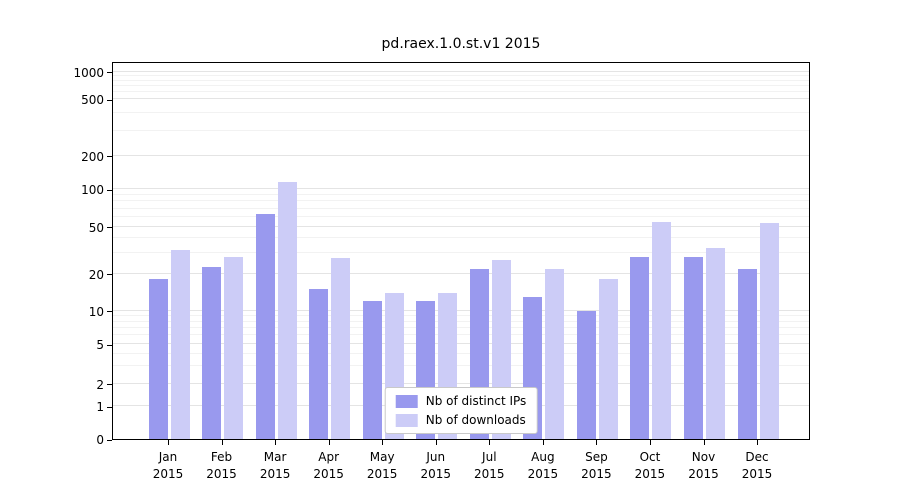  I want to click on x-tick-label: May 2015, so click(382, 465).